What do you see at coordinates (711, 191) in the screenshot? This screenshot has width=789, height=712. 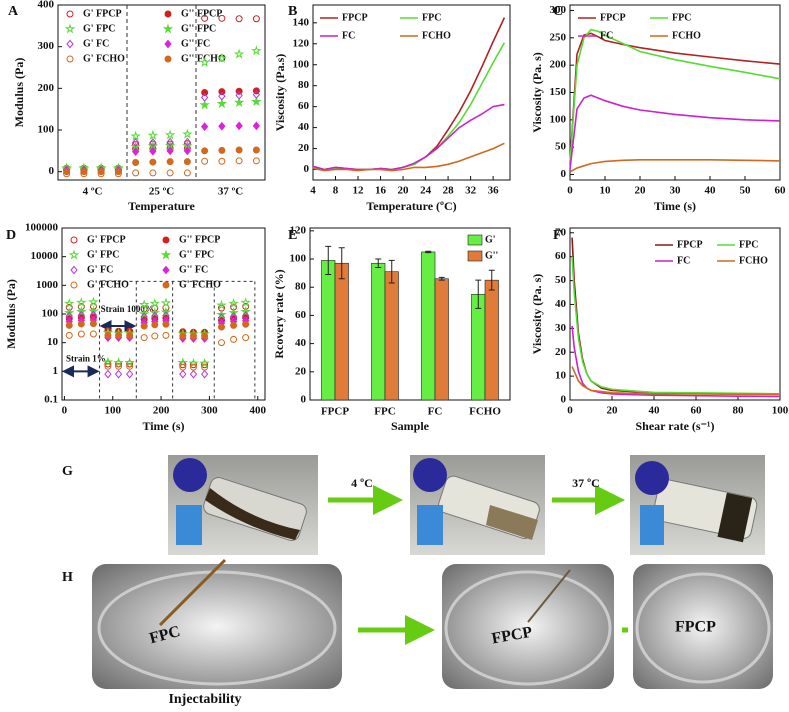 I see `x-tick-label: 40` at bounding box center [711, 191].